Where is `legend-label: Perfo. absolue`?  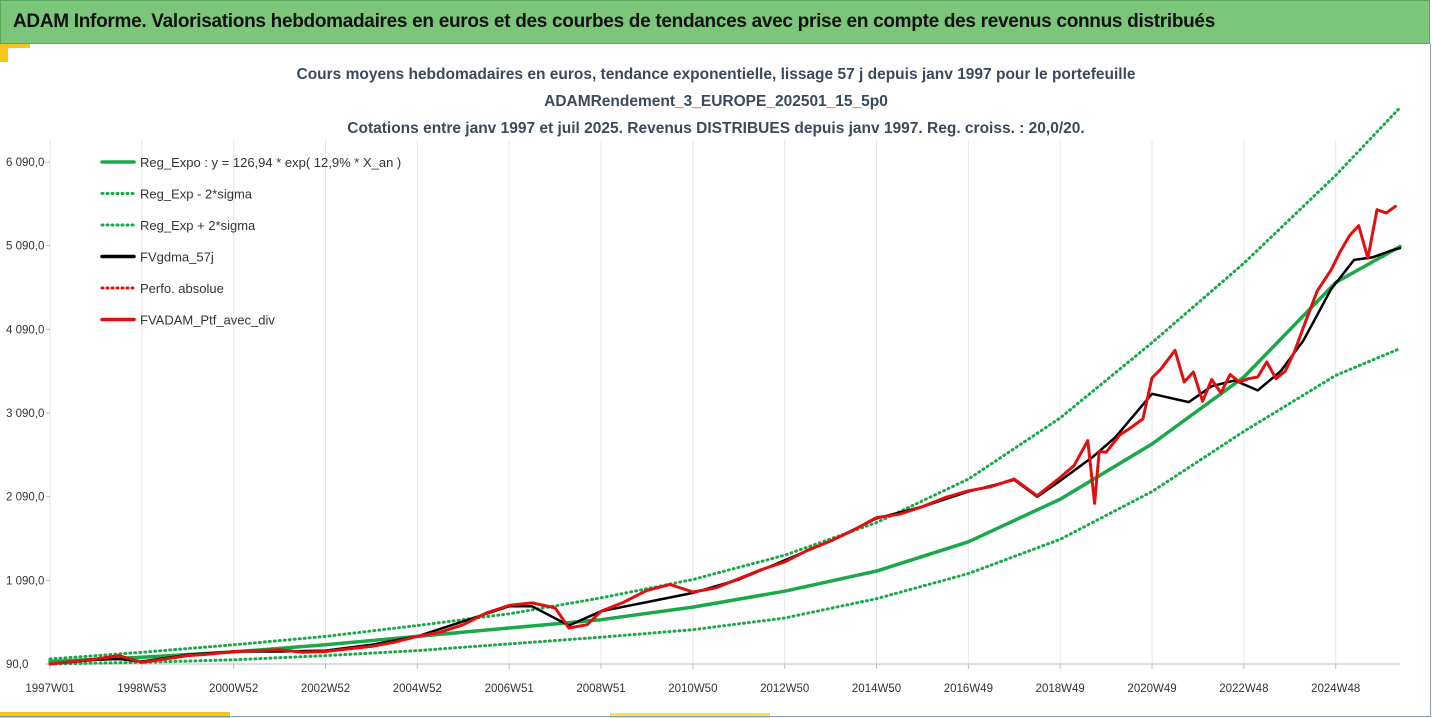
legend-label: Perfo. absolue is located at coordinates (182, 288).